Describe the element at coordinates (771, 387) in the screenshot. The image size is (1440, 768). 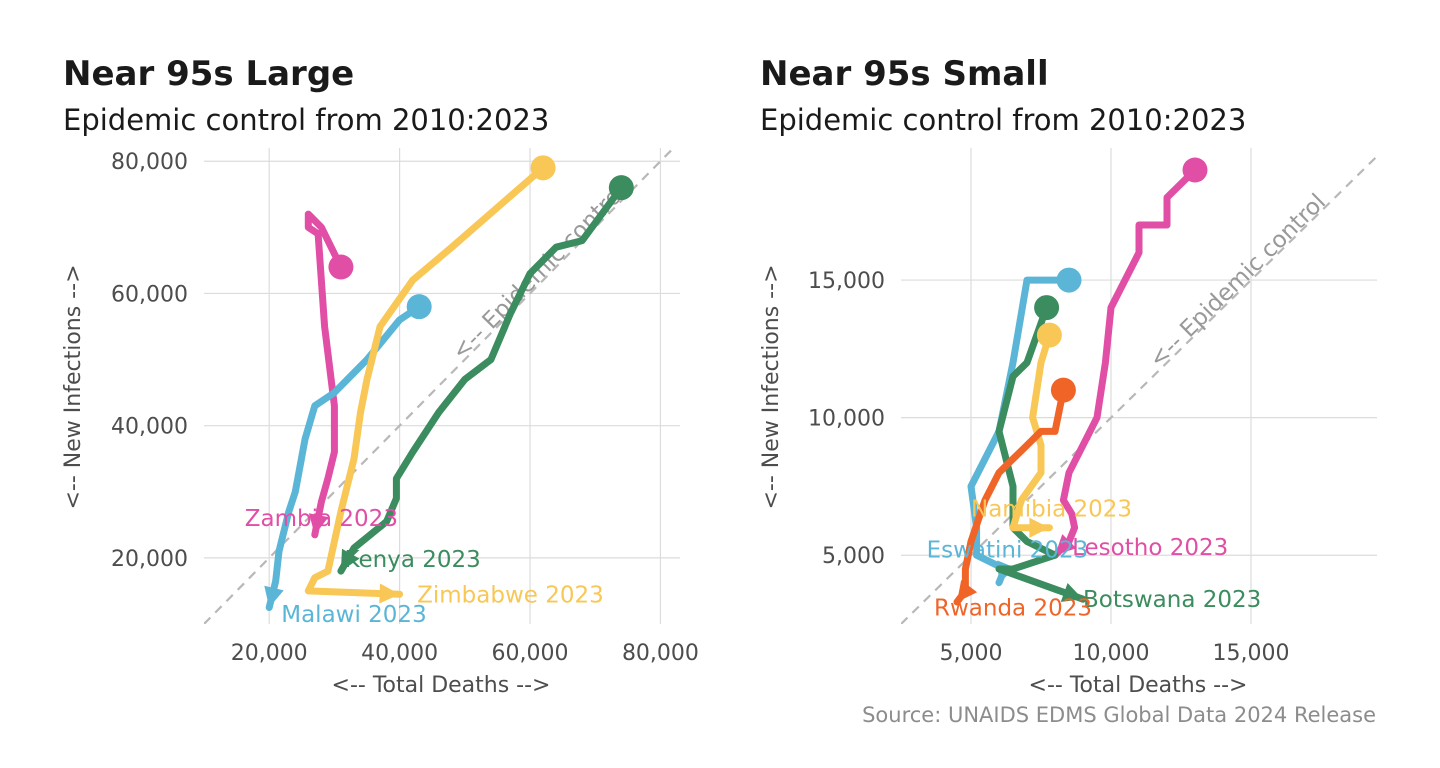
I see `y-axis-label-right: <-- New Infections -->` at that location.